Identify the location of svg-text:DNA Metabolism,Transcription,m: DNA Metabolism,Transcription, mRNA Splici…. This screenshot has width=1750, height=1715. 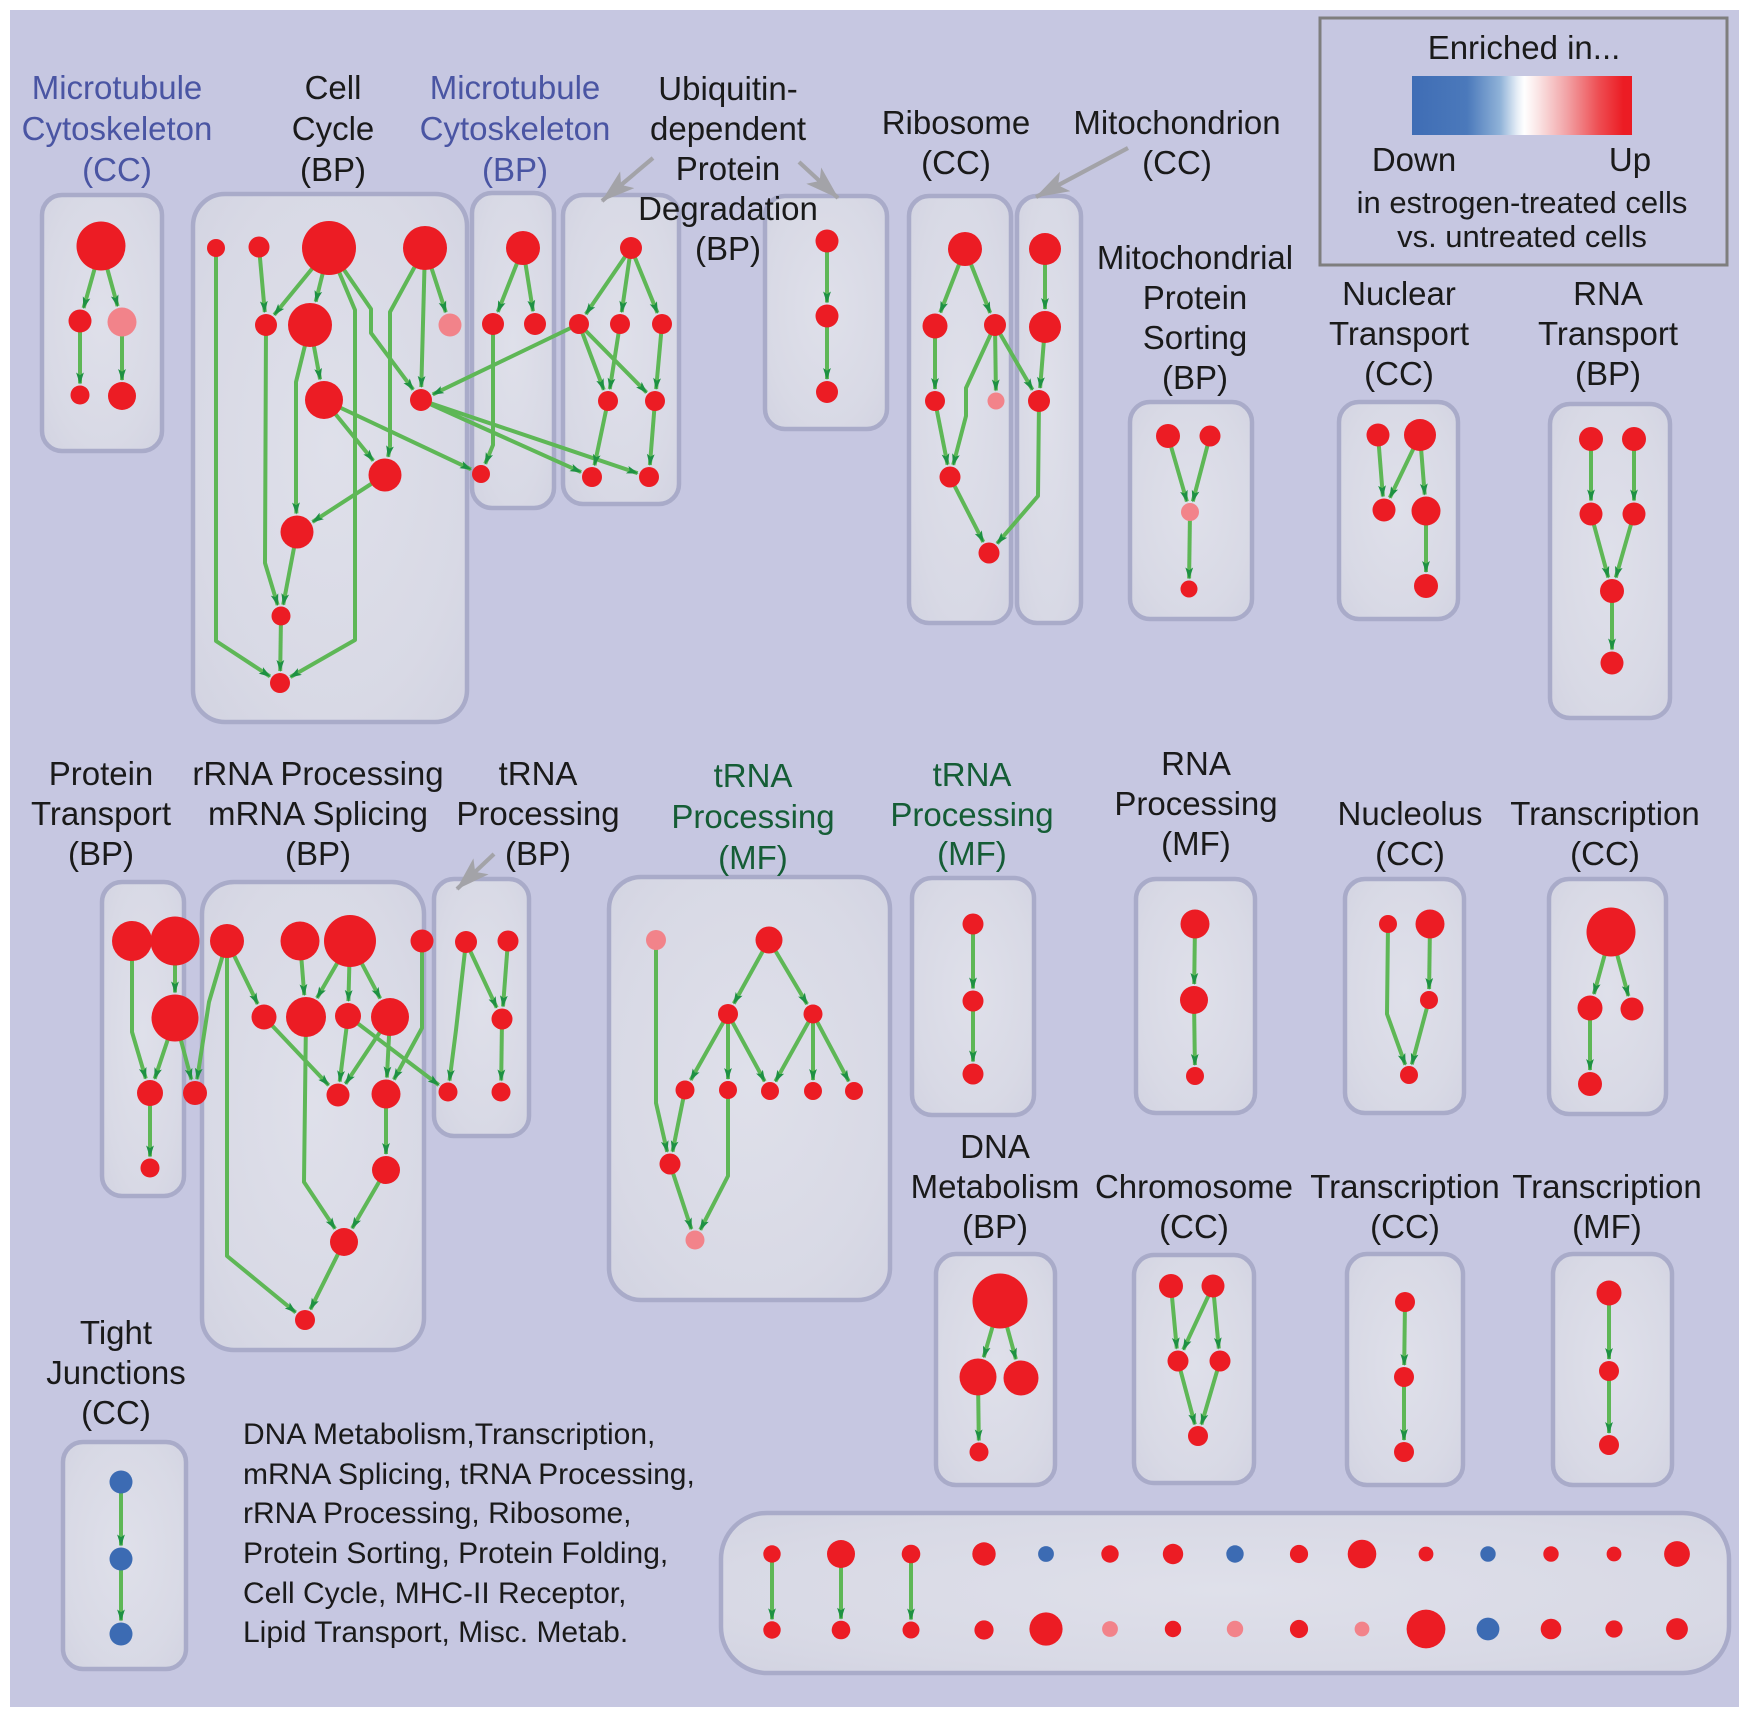
(469, 1533).